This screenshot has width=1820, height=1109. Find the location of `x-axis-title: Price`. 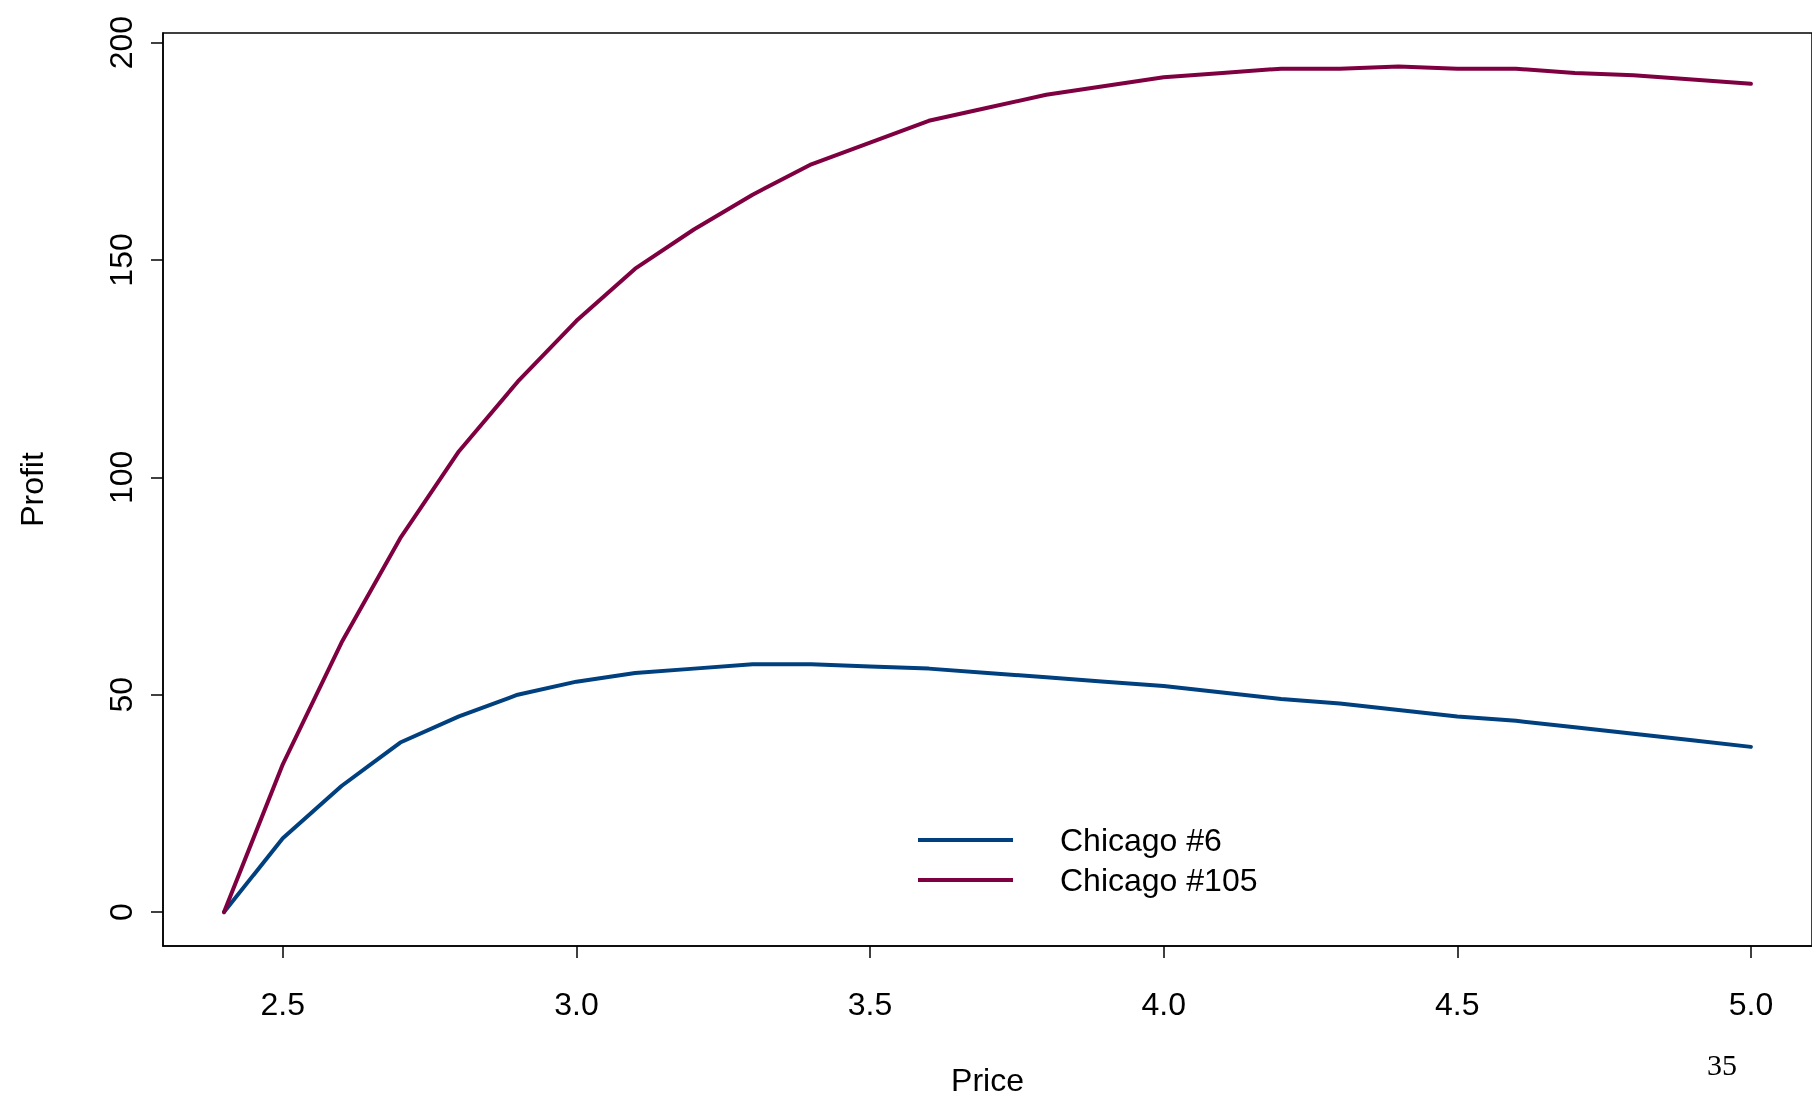

x-axis-title: Price is located at coordinates (987, 1080).